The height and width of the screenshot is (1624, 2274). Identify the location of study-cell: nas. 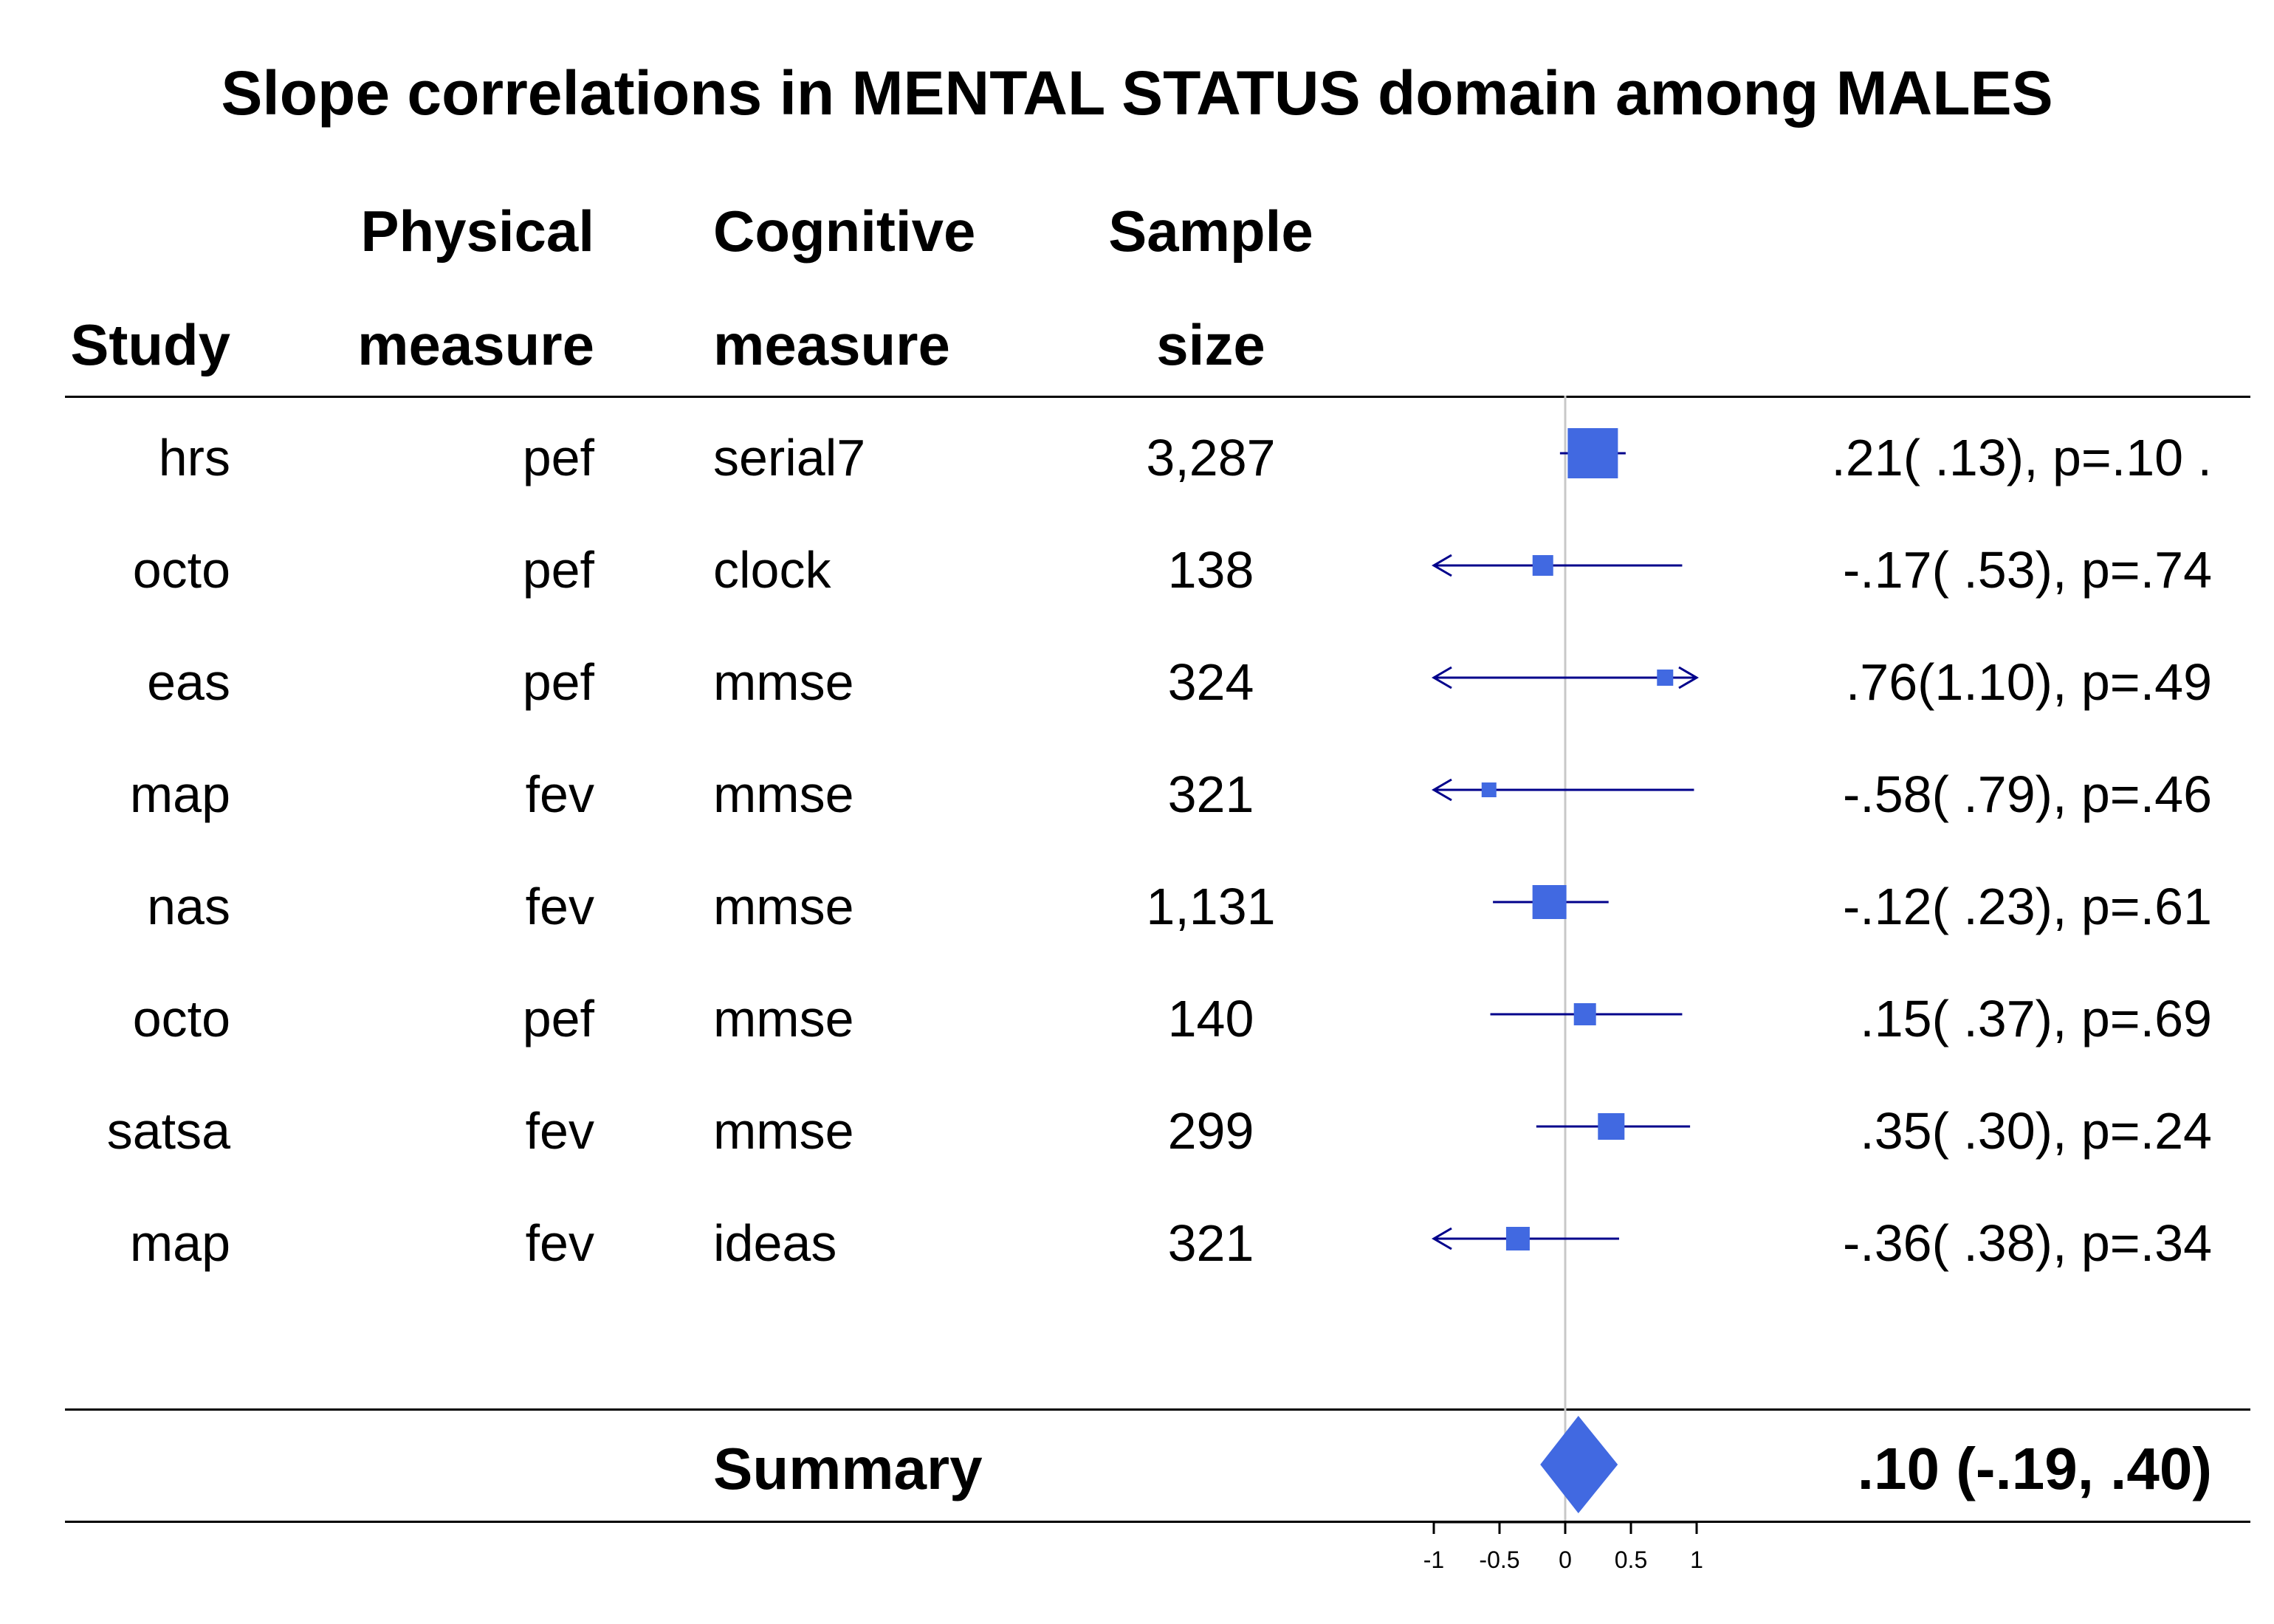
(188, 907).